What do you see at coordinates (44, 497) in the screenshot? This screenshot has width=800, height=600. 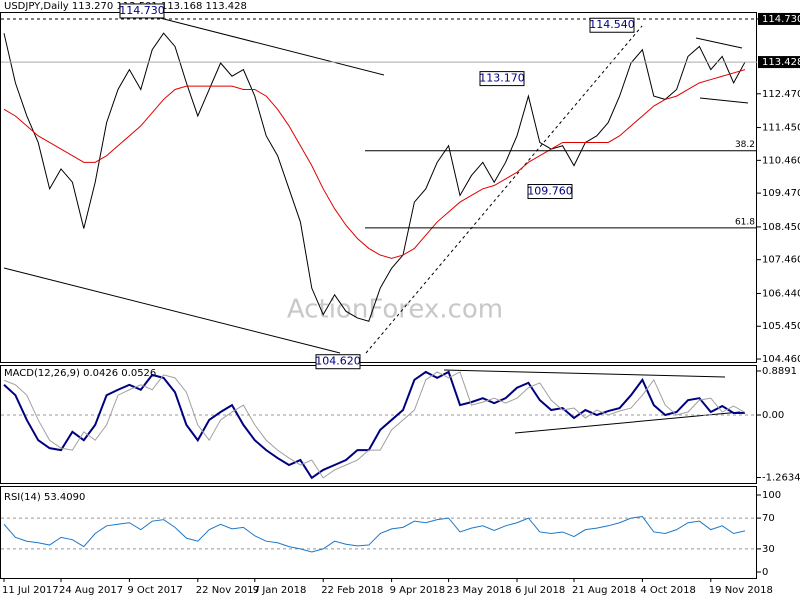 I see `rsi-title: RSI(14) 53.4090` at bounding box center [44, 497].